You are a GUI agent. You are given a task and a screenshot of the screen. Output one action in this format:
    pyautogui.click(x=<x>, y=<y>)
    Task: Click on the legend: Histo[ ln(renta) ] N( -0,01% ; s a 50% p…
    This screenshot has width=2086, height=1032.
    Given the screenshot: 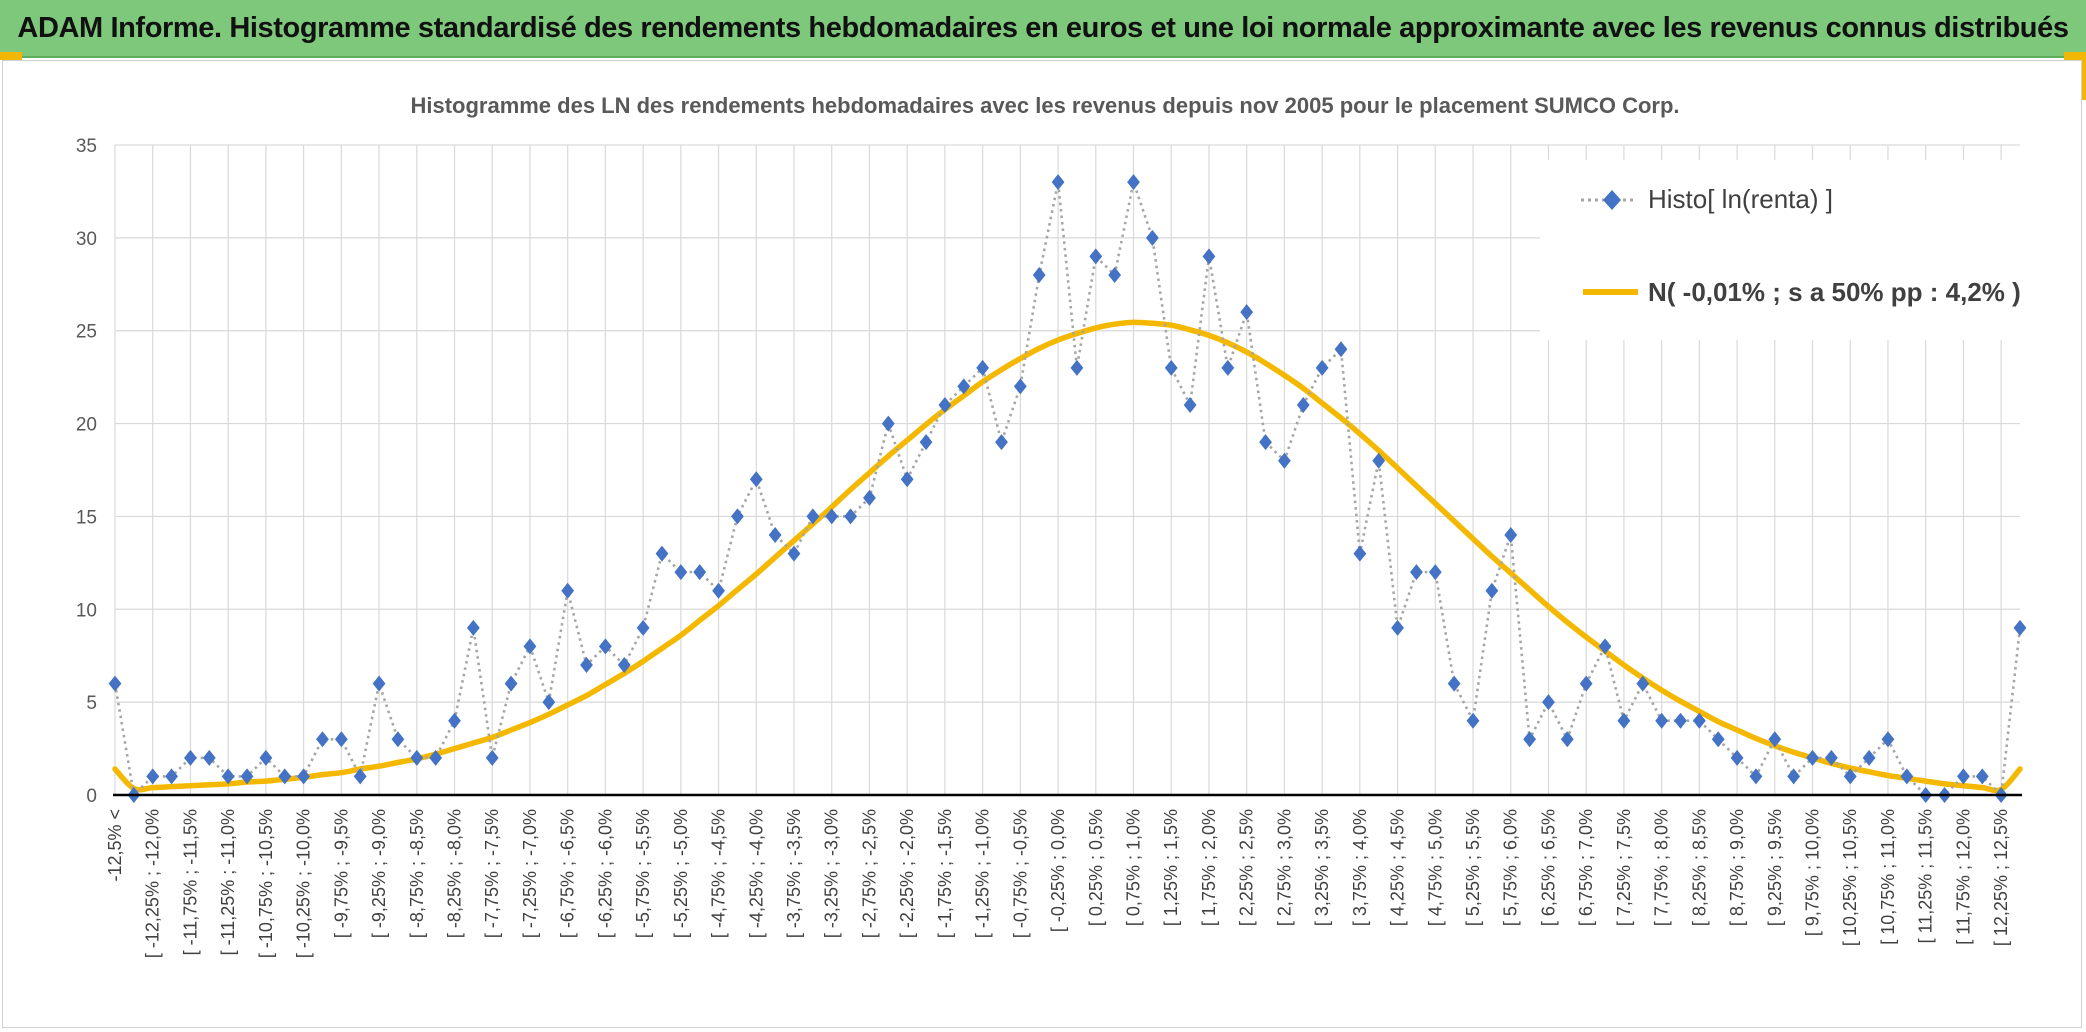 What is the action you would take?
    pyautogui.click(x=1782, y=250)
    